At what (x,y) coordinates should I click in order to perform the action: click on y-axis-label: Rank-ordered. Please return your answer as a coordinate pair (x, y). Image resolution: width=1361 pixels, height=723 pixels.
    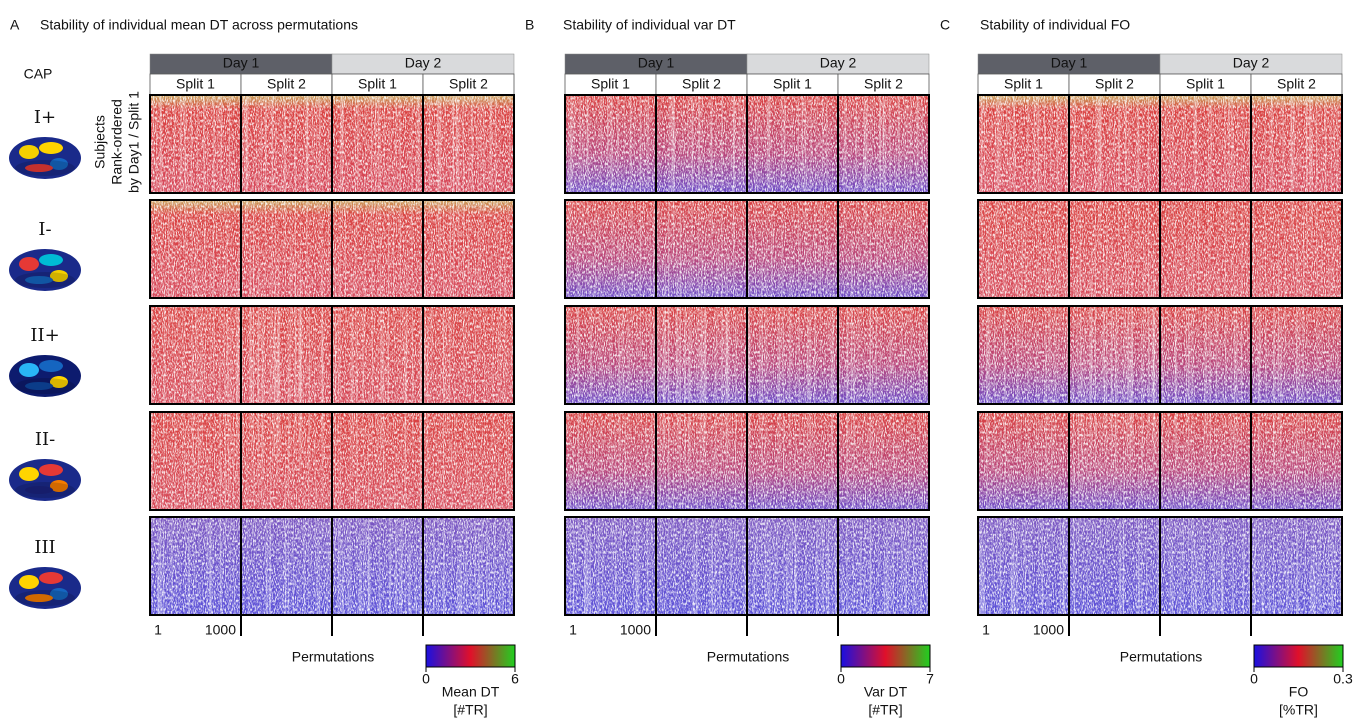
    Looking at the image, I should click on (117, 142).